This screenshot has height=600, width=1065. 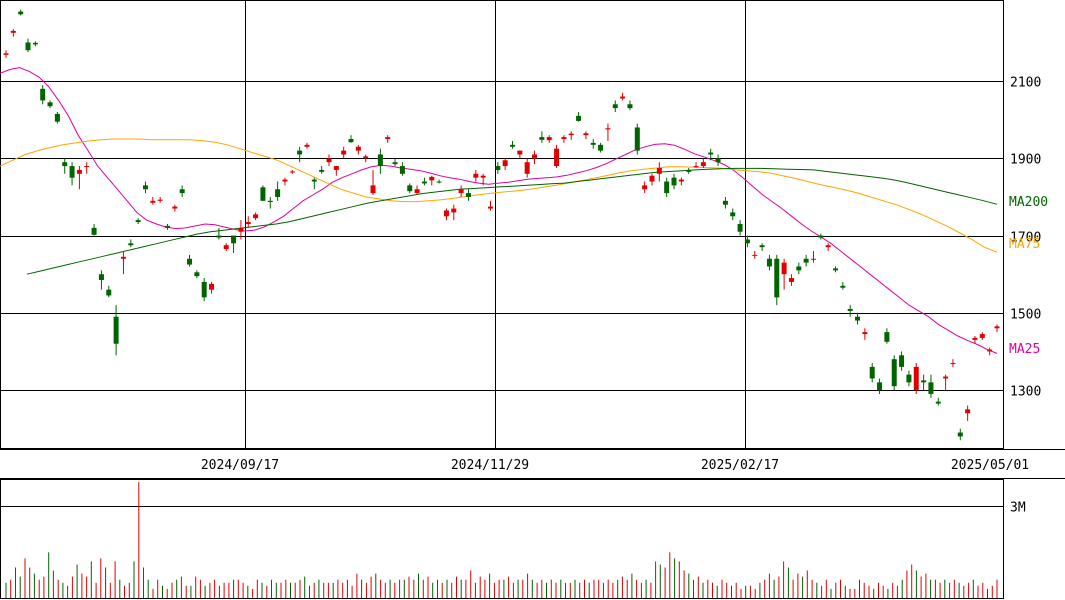 What do you see at coordinates (1028, 276) in the screenshot?
I see `legend: MA200 MA75 MA25` at bounding box center [1028, 276].